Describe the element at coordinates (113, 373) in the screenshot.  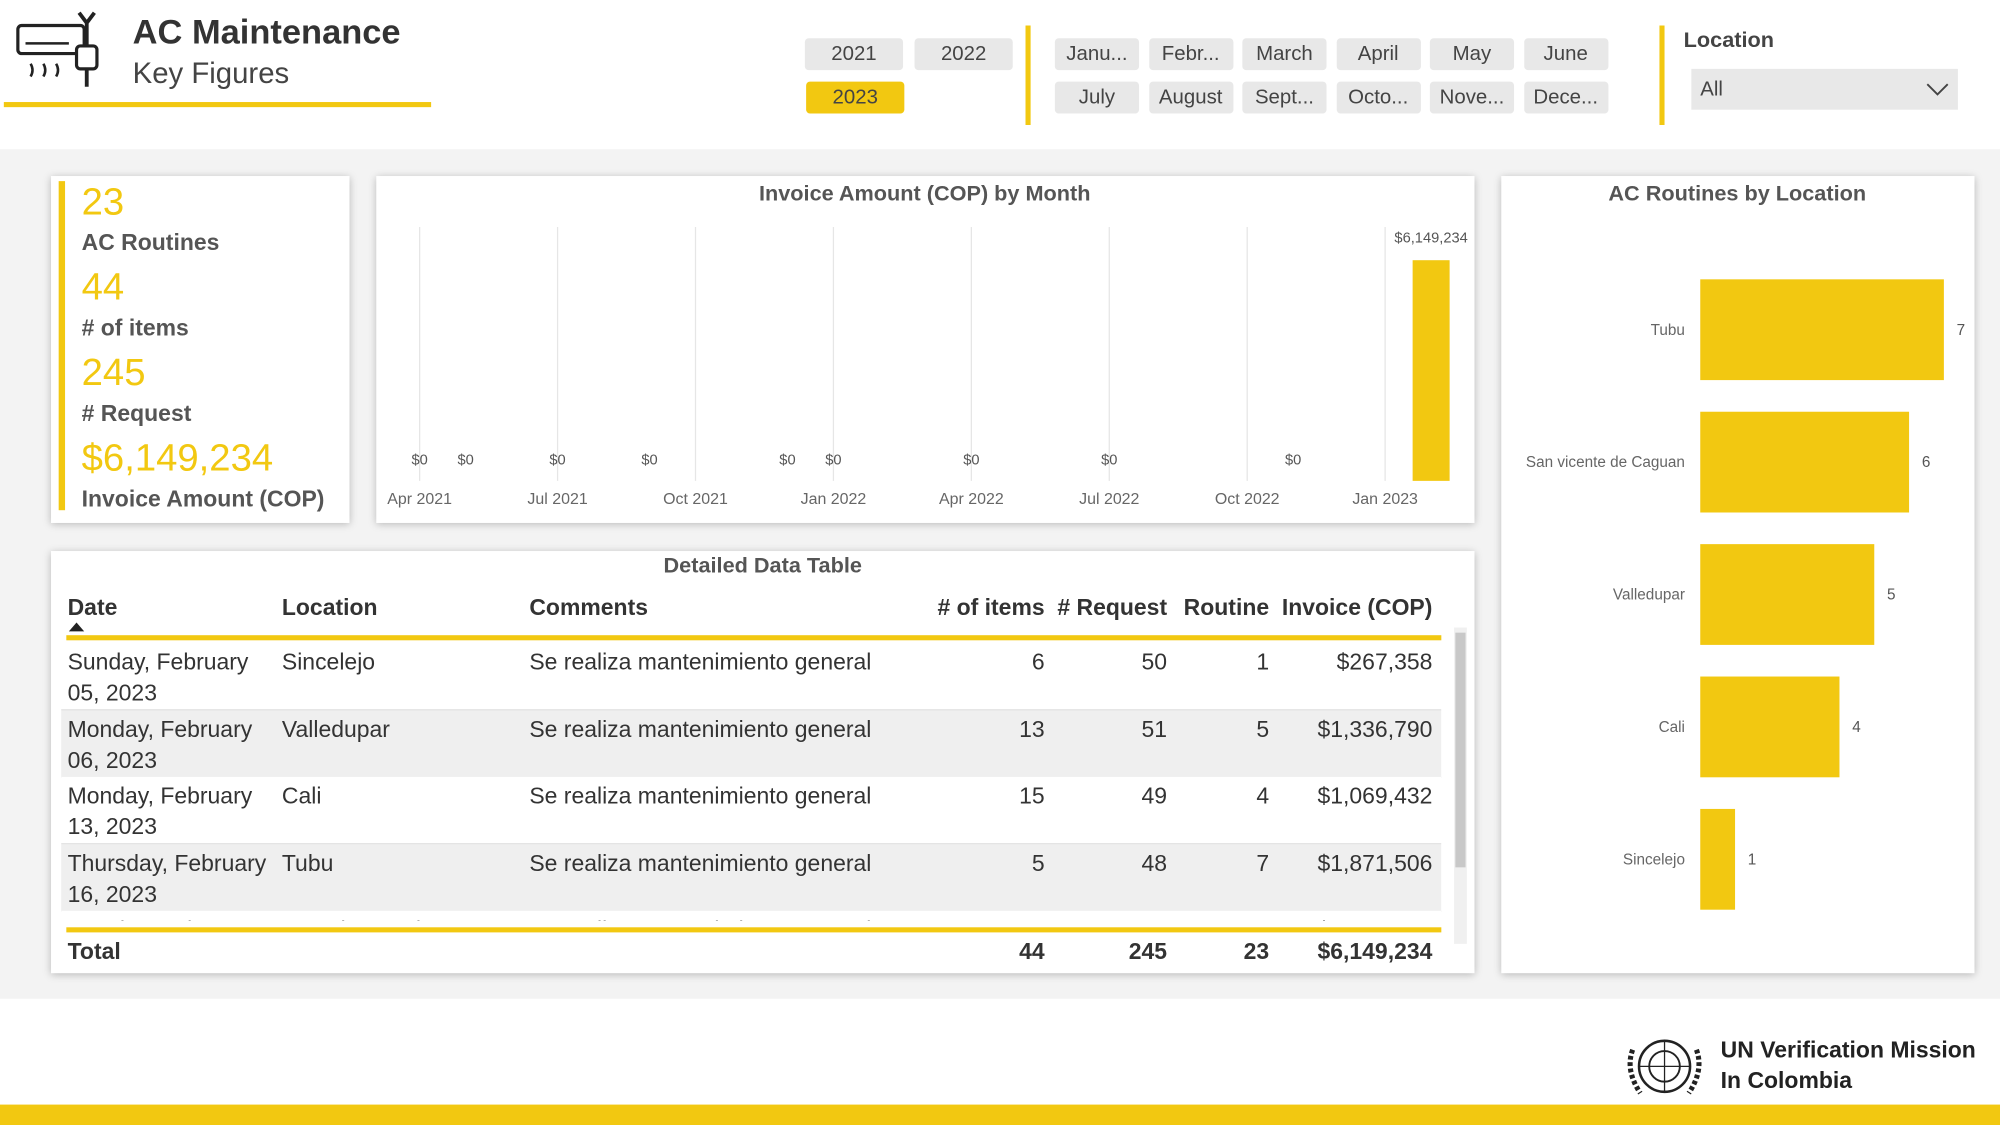
I see `kpi-value: 245` at that location.